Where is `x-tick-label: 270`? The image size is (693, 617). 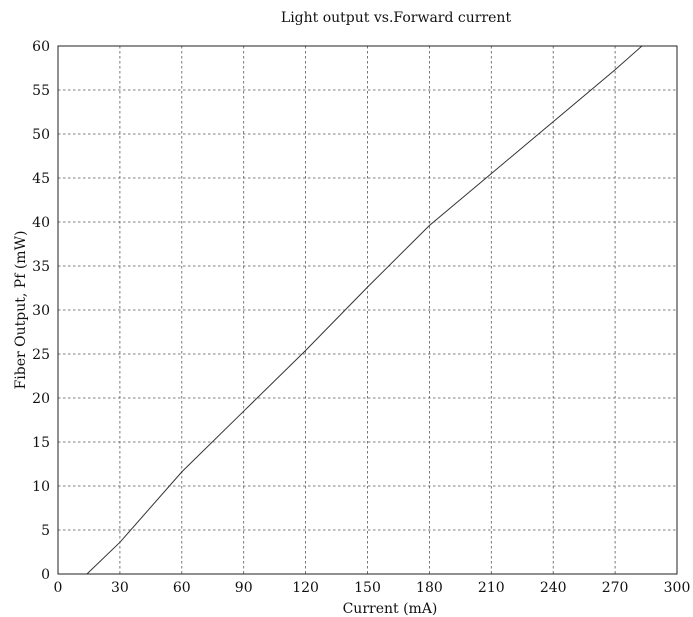
x-tick-label: 270 is located at coordinates (615, 588).